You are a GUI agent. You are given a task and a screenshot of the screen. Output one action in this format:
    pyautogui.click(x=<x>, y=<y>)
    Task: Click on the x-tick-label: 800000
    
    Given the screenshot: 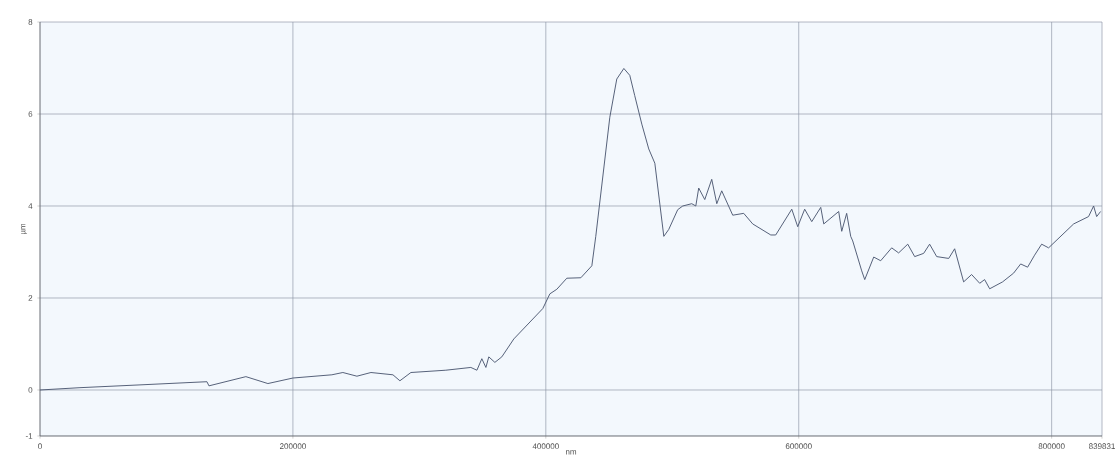 What is the action you would take?
    pyautogui.click(x=1051, y=446)
    